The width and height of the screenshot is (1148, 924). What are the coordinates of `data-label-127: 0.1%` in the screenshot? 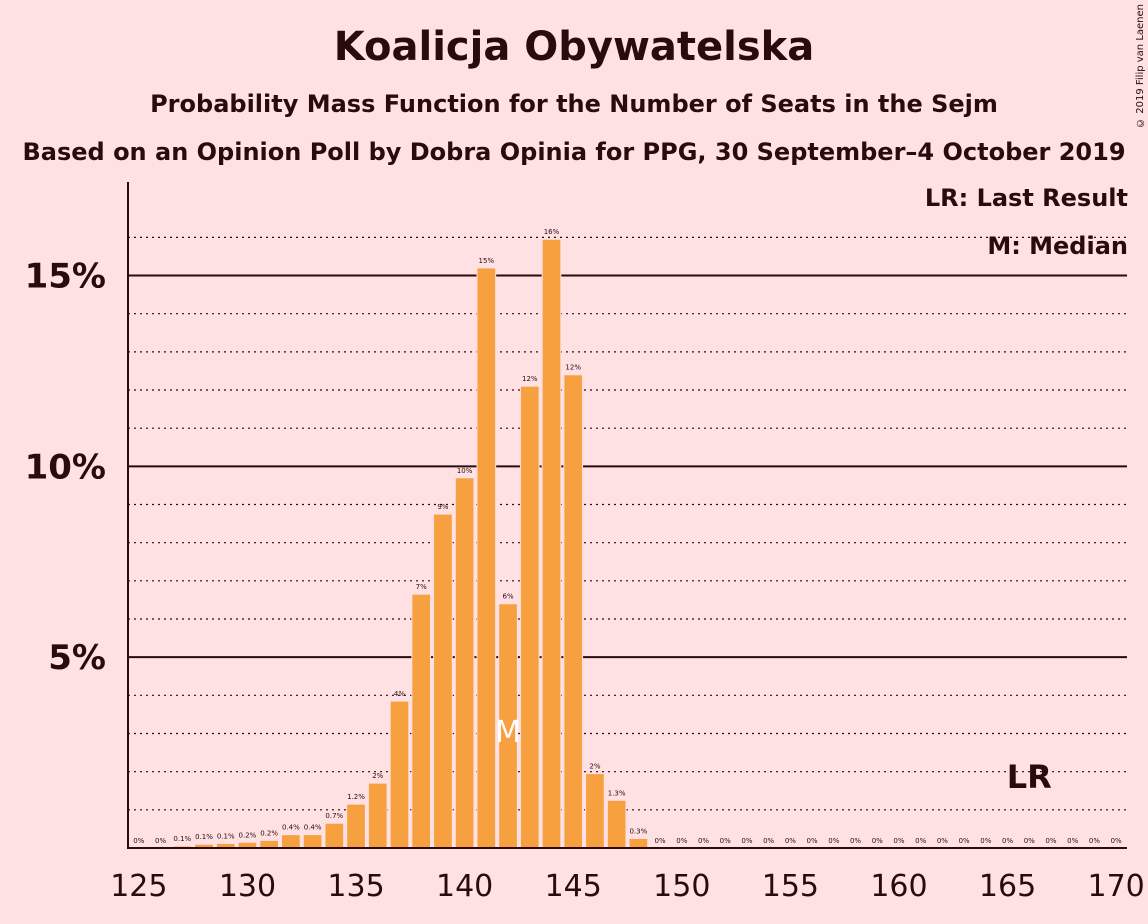 It's located at (182, 839).